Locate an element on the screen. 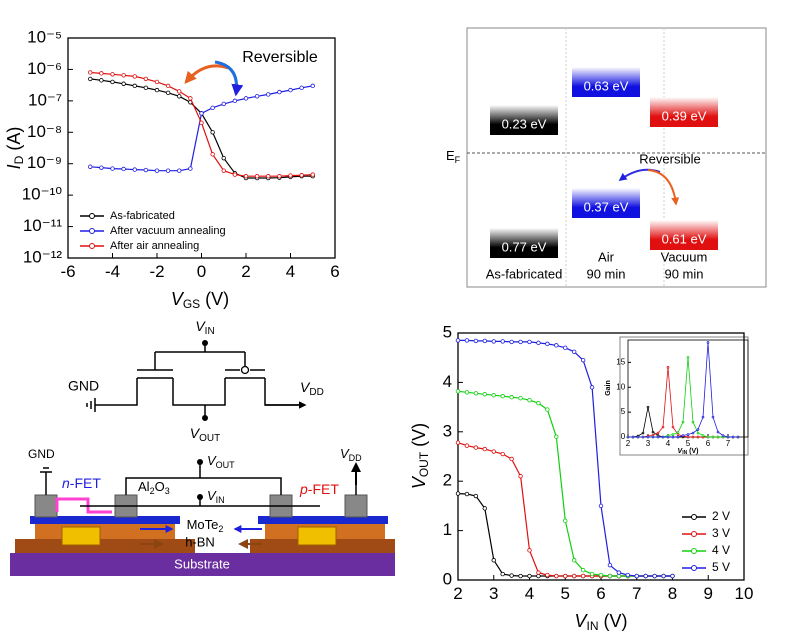 The image size is (800, 642). band-label: 0.77 eV is located at coordinates (524, 246).